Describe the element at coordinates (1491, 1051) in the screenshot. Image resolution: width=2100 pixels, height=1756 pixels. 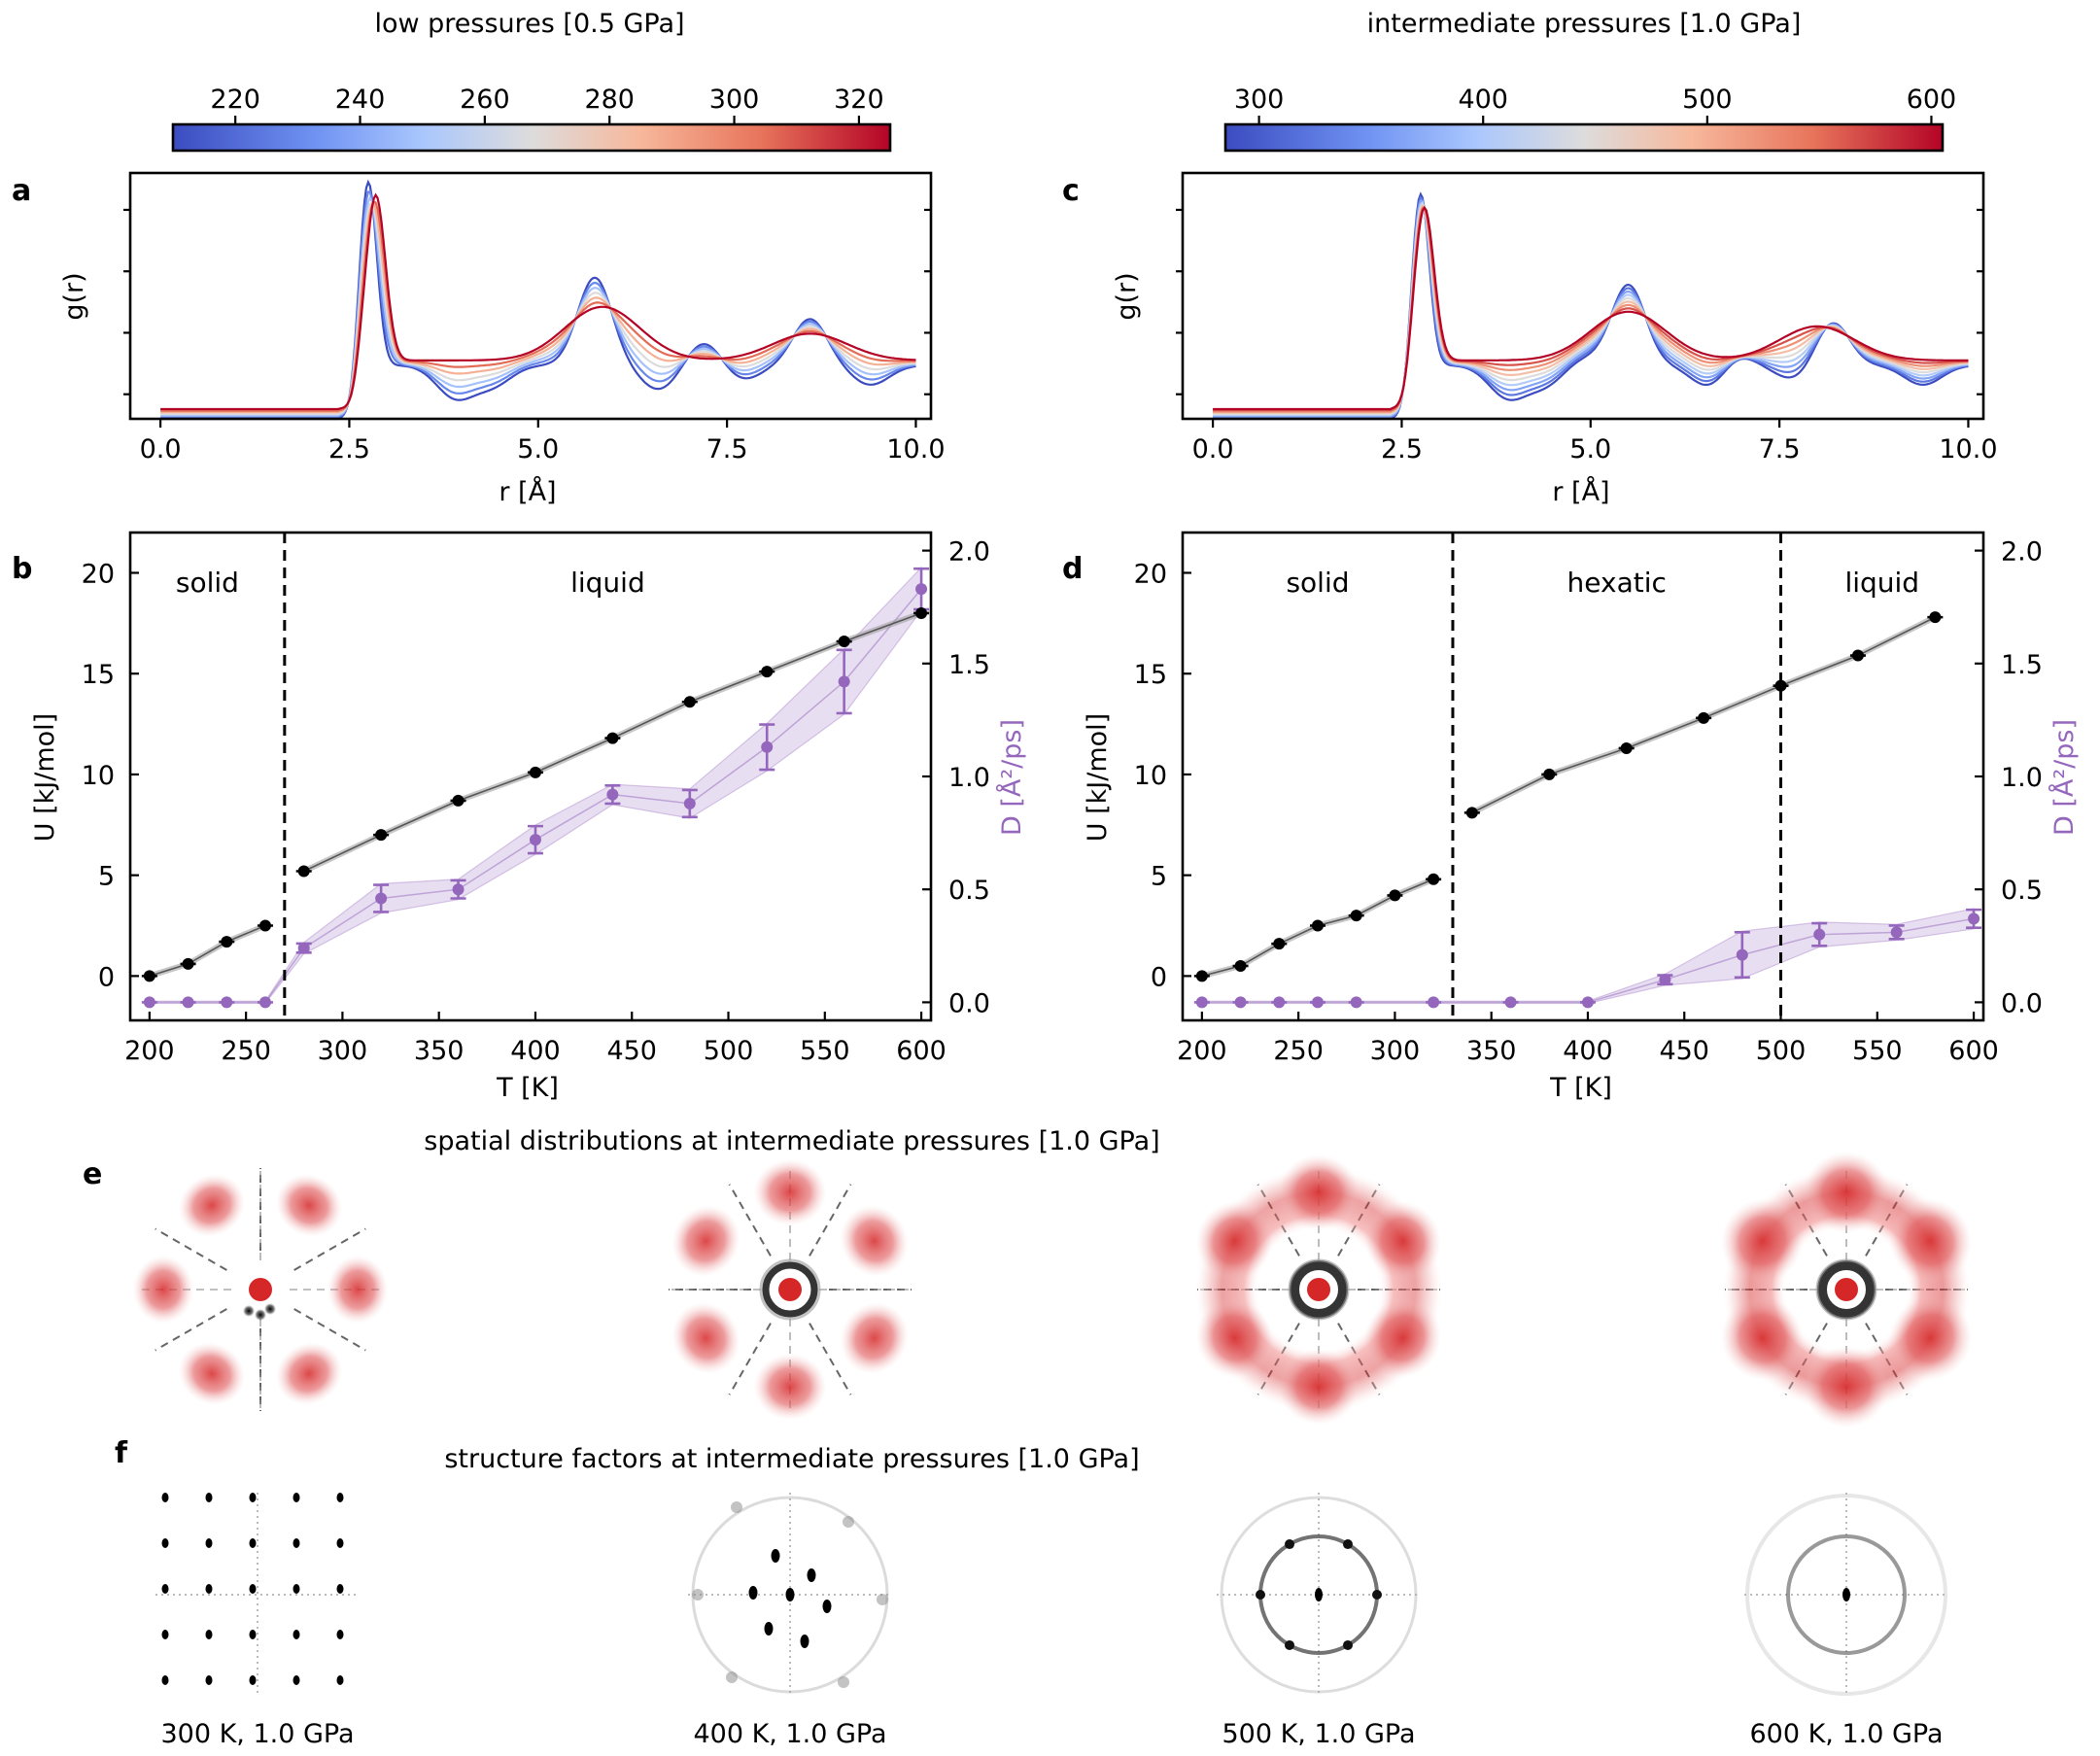
I see `x-tick-label: 350` at that location.